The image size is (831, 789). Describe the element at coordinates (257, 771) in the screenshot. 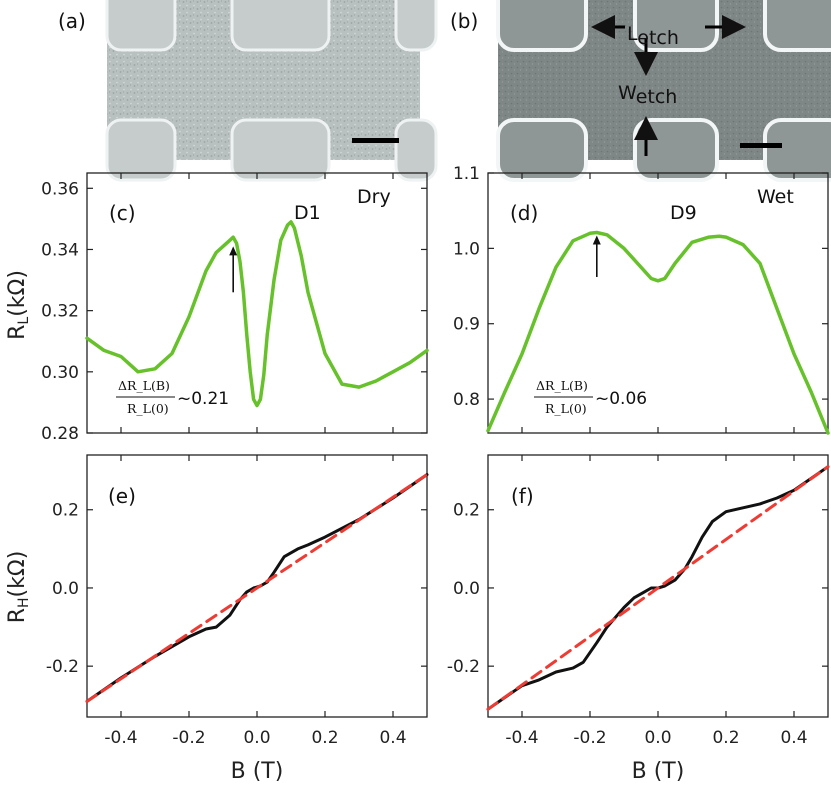

I see `x-axis-title-left: B (T)` at that location.